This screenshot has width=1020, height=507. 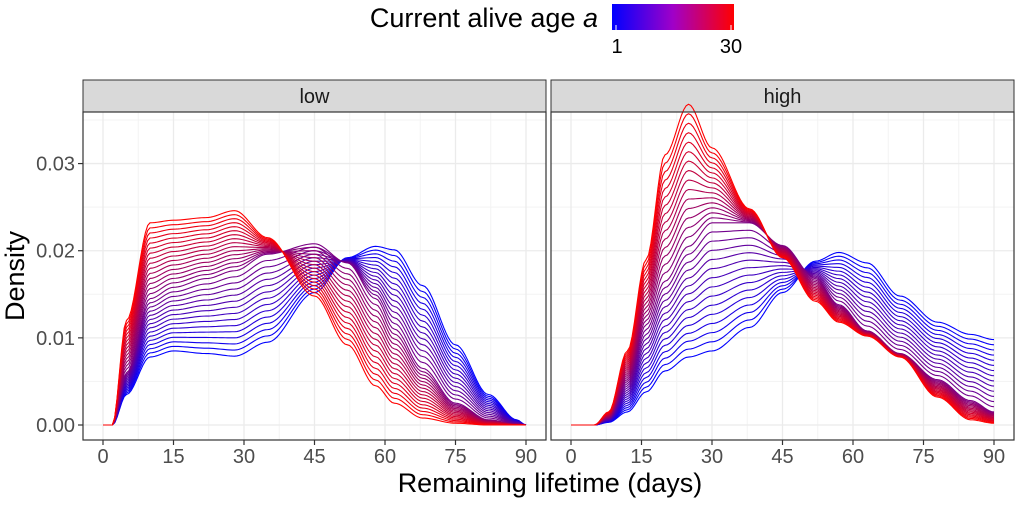 What do you see at coordinates (731, 47) in the screenshot?
I see `legend-max-label: 30` at bounding box center [731, 47].